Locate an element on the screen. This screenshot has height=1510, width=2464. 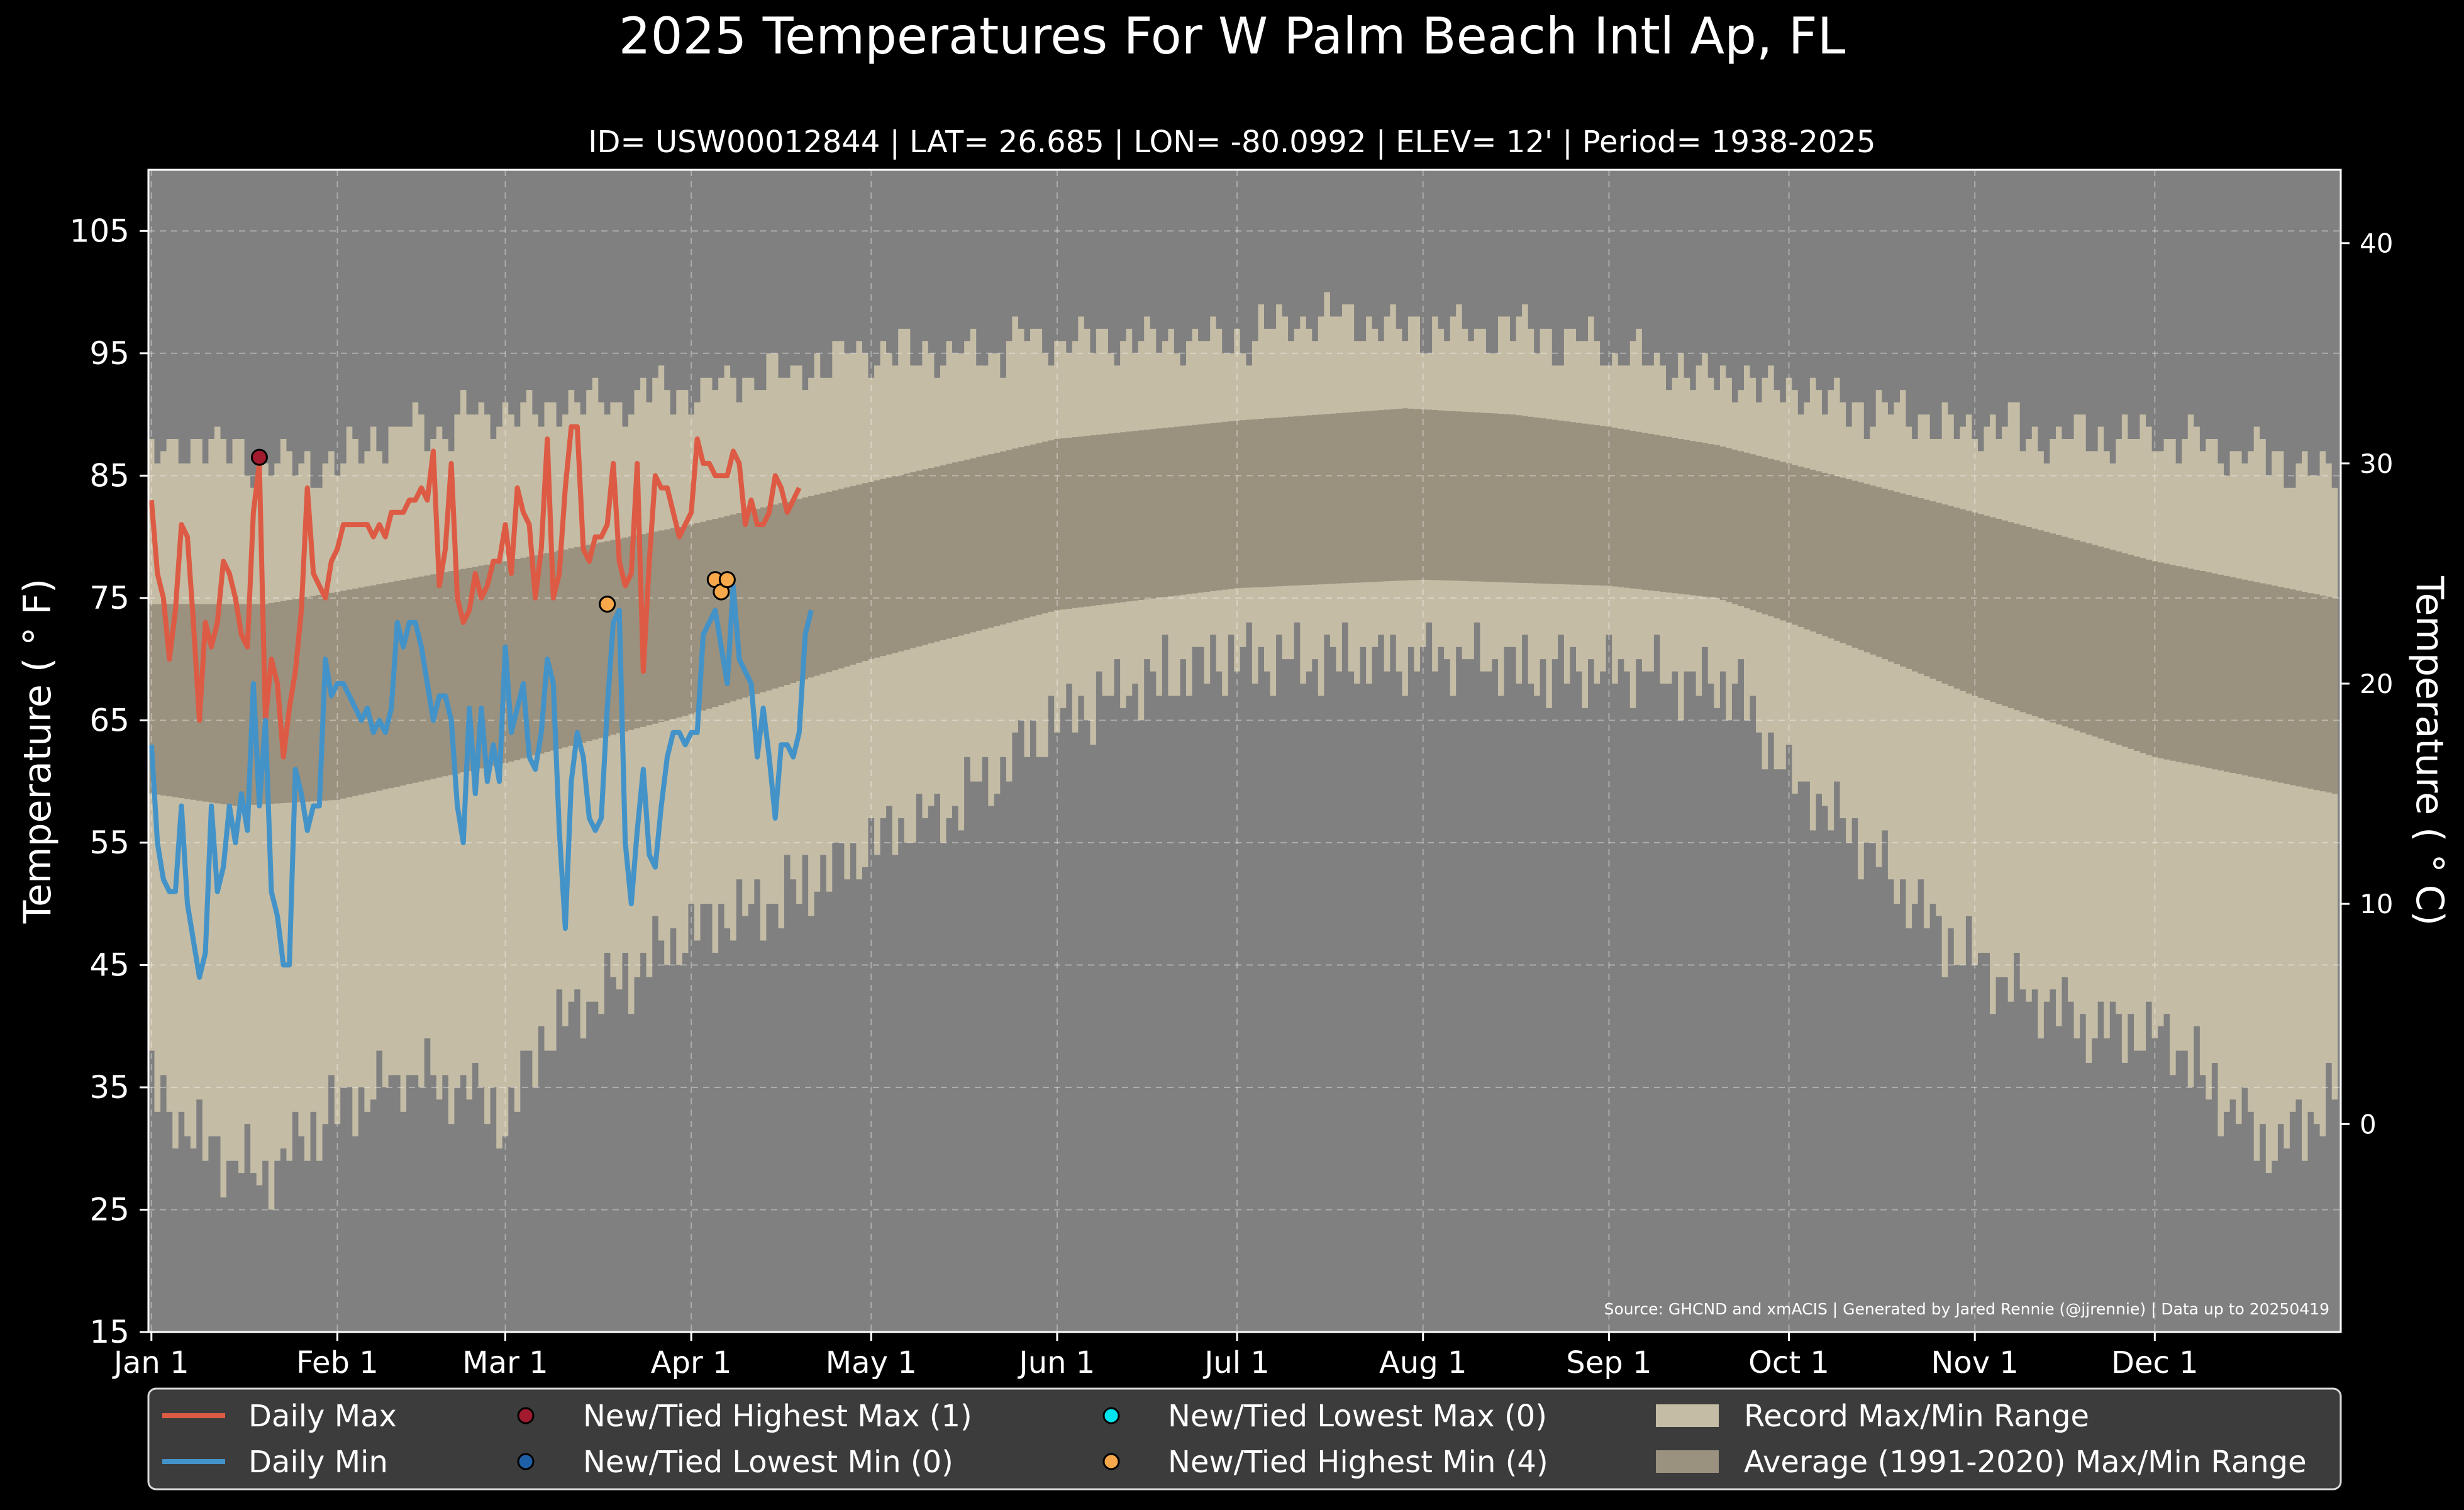
x-tick-label: Mar 1 is located at coordinates (505, 1362).